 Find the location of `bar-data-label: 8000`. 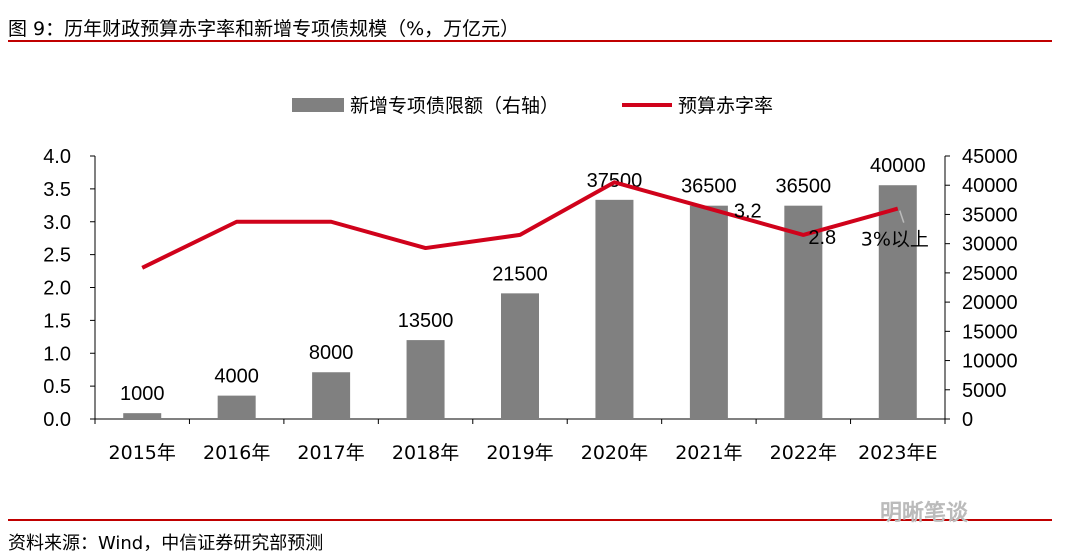

bar-data-label: 8000 is located at coordinates (331, 353).